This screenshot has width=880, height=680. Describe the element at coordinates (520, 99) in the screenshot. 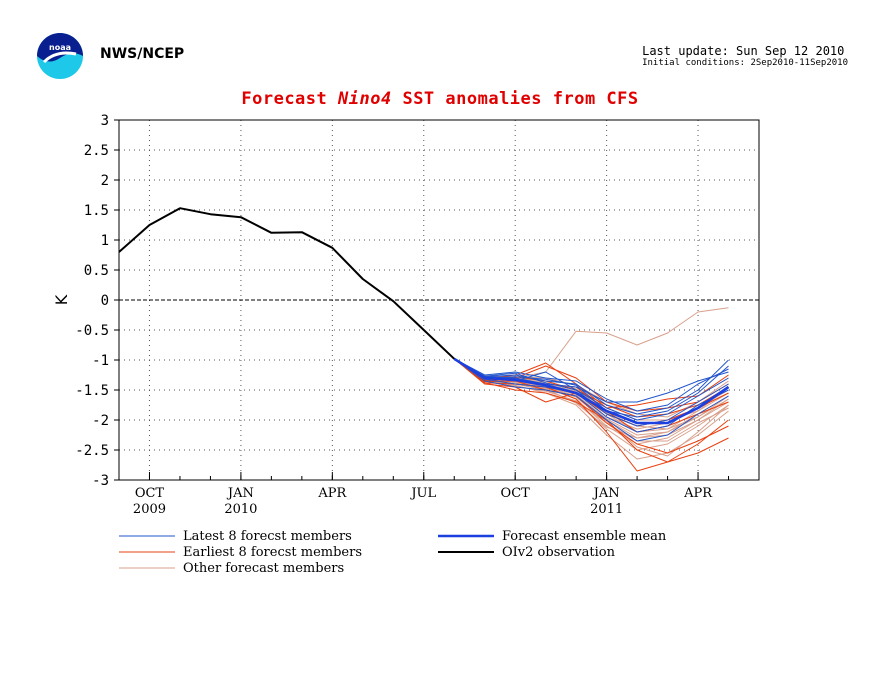

I see `title-part-3: SST anomalies from CFS` at that location.